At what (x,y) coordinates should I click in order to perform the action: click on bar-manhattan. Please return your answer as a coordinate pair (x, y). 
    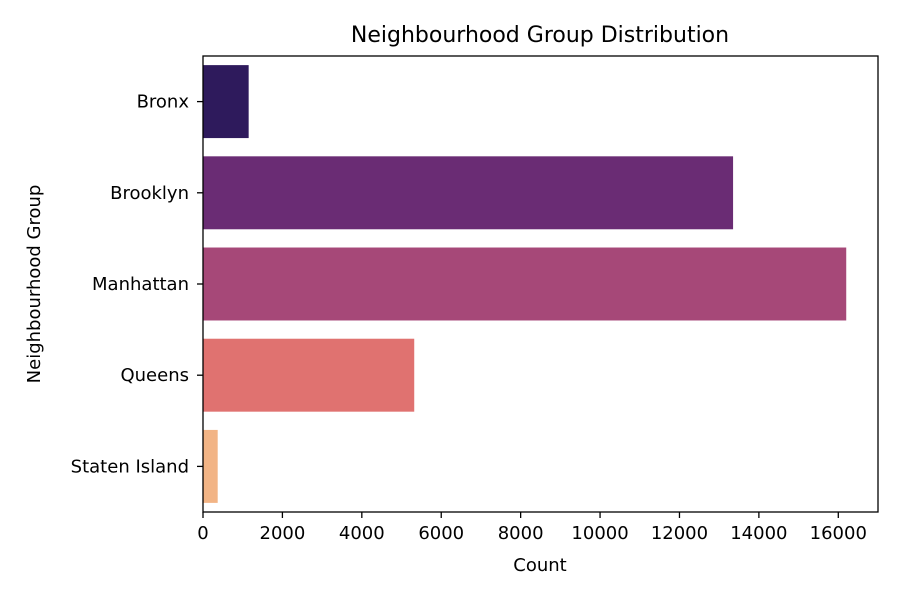
    Looking at the image, I should click on (525, 284).